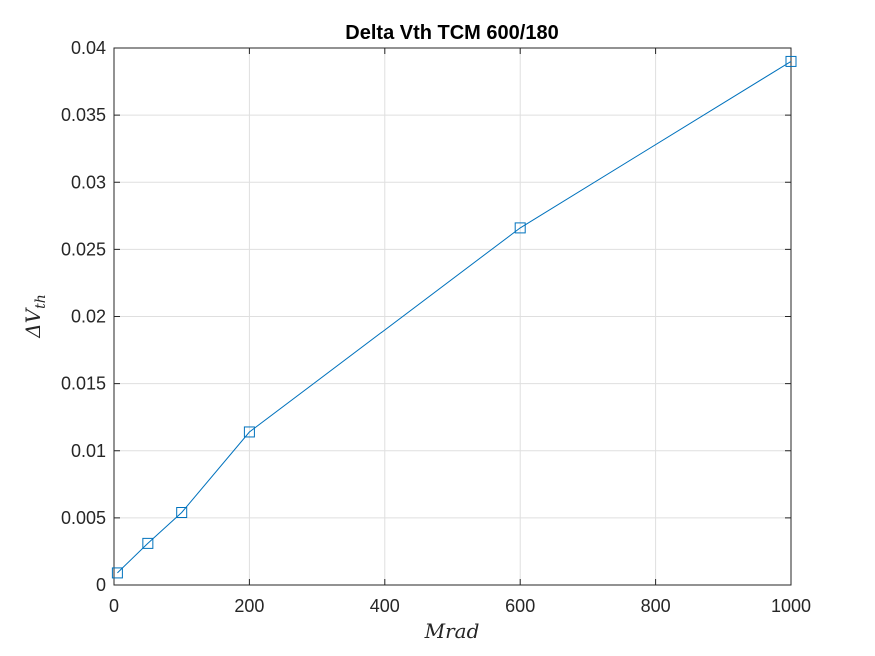 This screenshot has height=656, width=875. Describe the element at coordinates (249, 606) in the screenshot. I see `x-tick-label: 200` at that location.